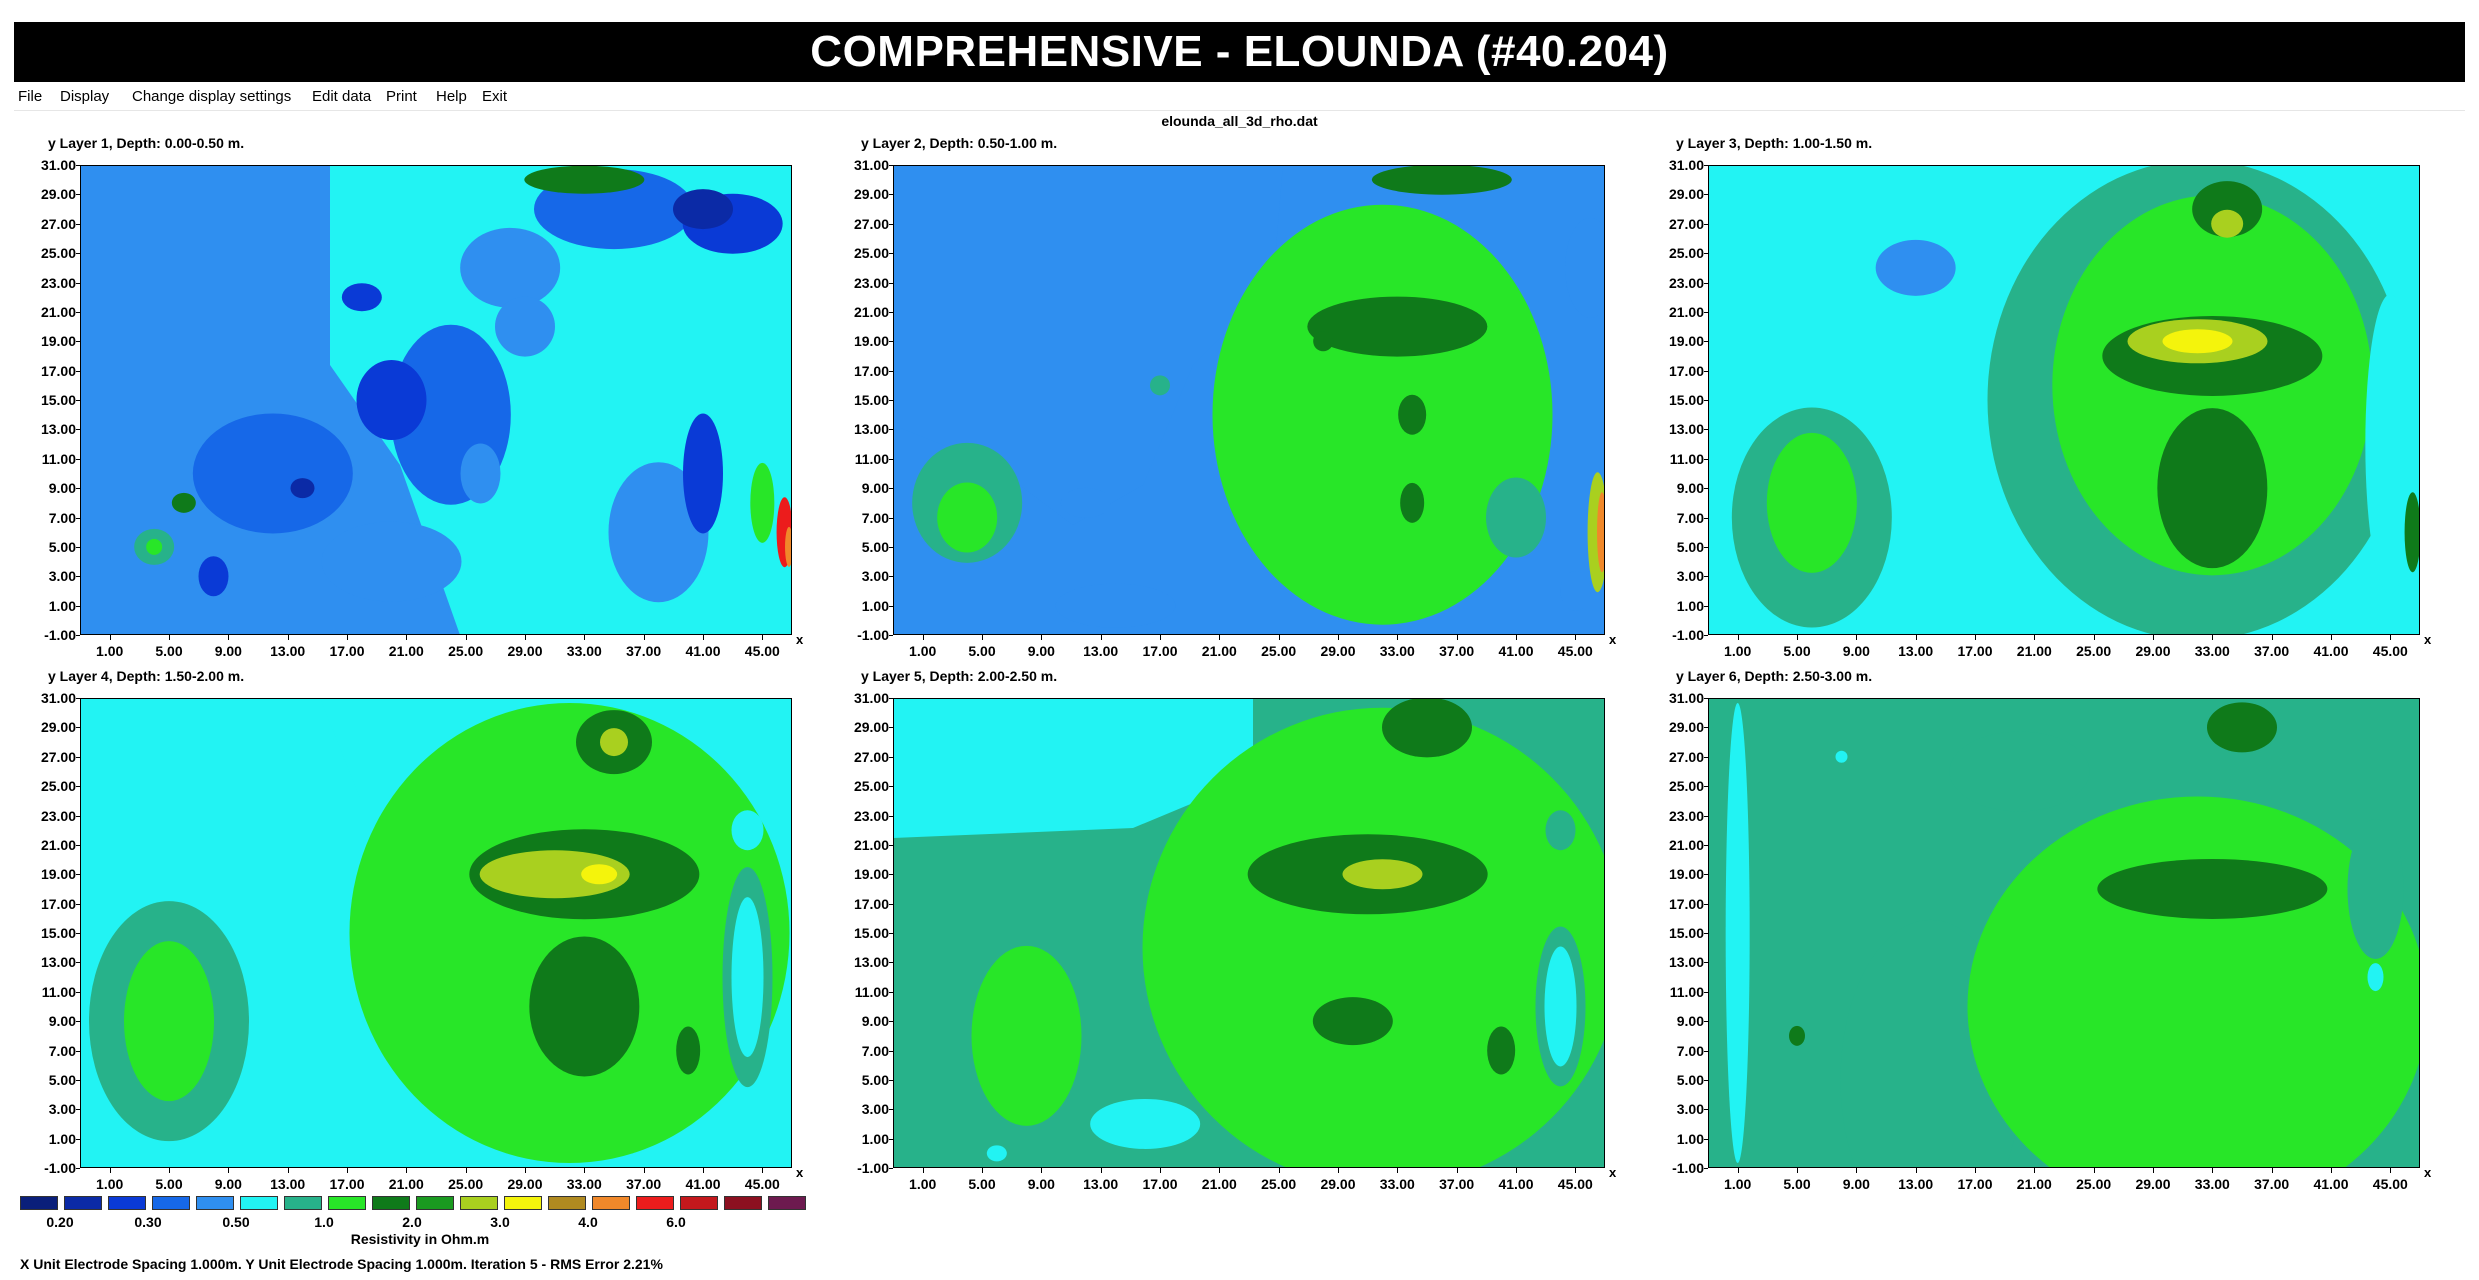 This screenshot has width=2479, height=1280. I want to click on y-tick-label: 11.00, so click(871, 991).